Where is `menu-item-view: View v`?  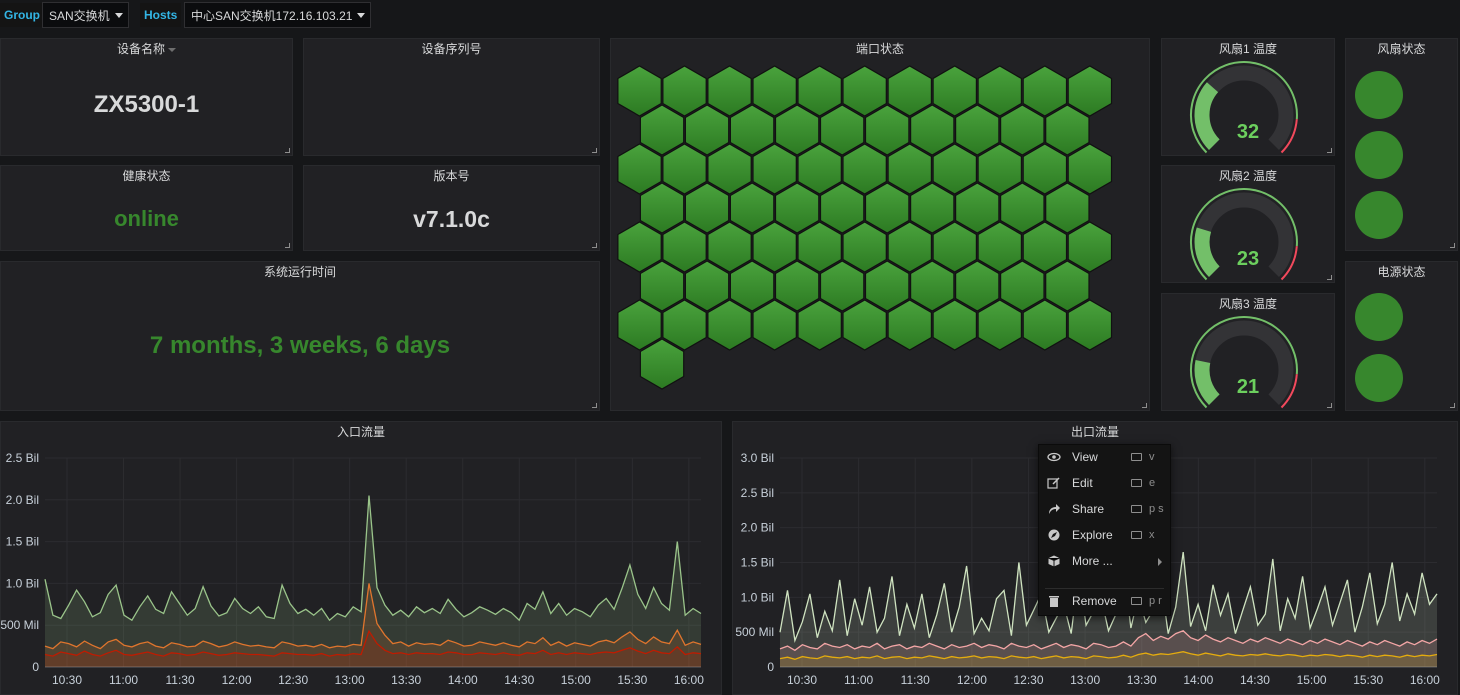
menu-item-view: View v is located at coordinates (1105, 457).